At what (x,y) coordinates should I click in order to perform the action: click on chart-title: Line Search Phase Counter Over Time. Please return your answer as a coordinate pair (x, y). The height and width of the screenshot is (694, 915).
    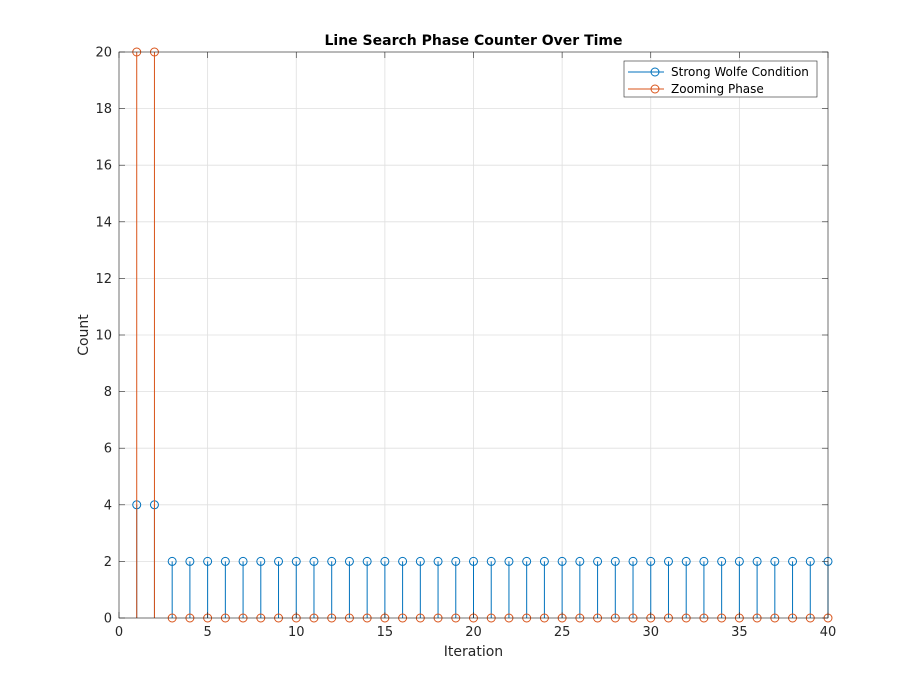
    Looking at the image, I should click on (473, 41).